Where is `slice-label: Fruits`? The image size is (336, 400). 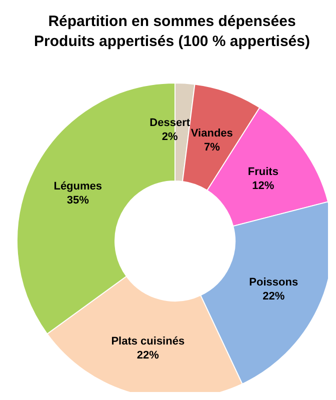
slice-label: Fruits is located at coordinates (263, 172).